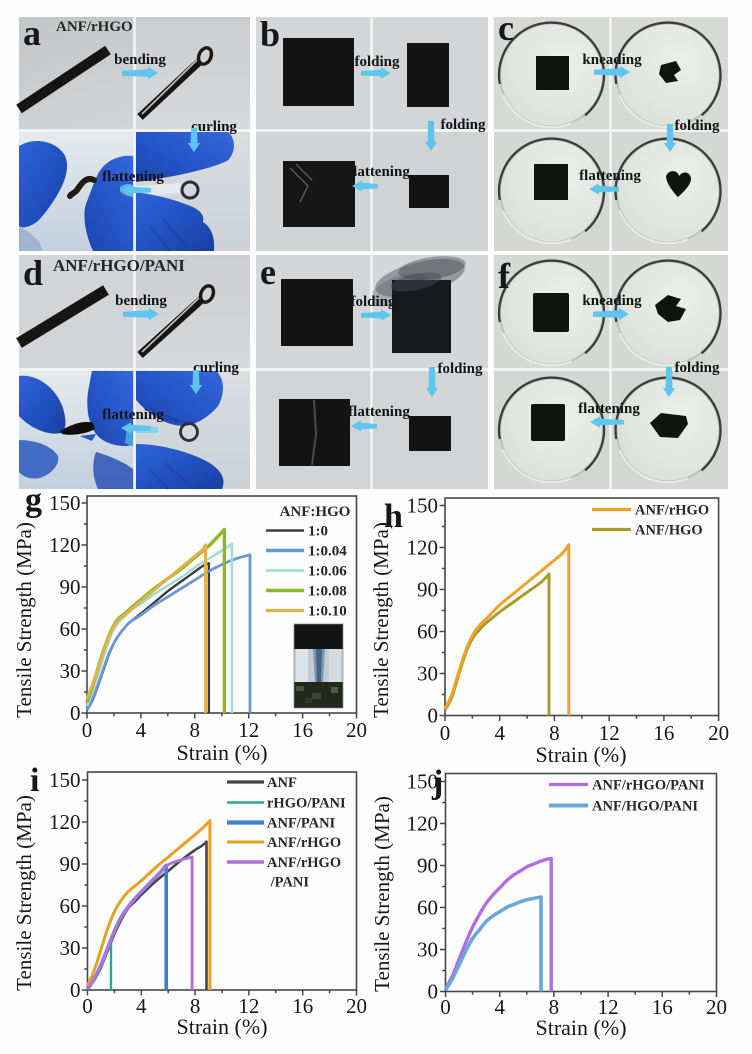 The height and width of the screenshot is (1054, 752). Describe the element at coordinates (315, 512) in the screenshot. I see `svg-text: ANF:HGO` at that location.